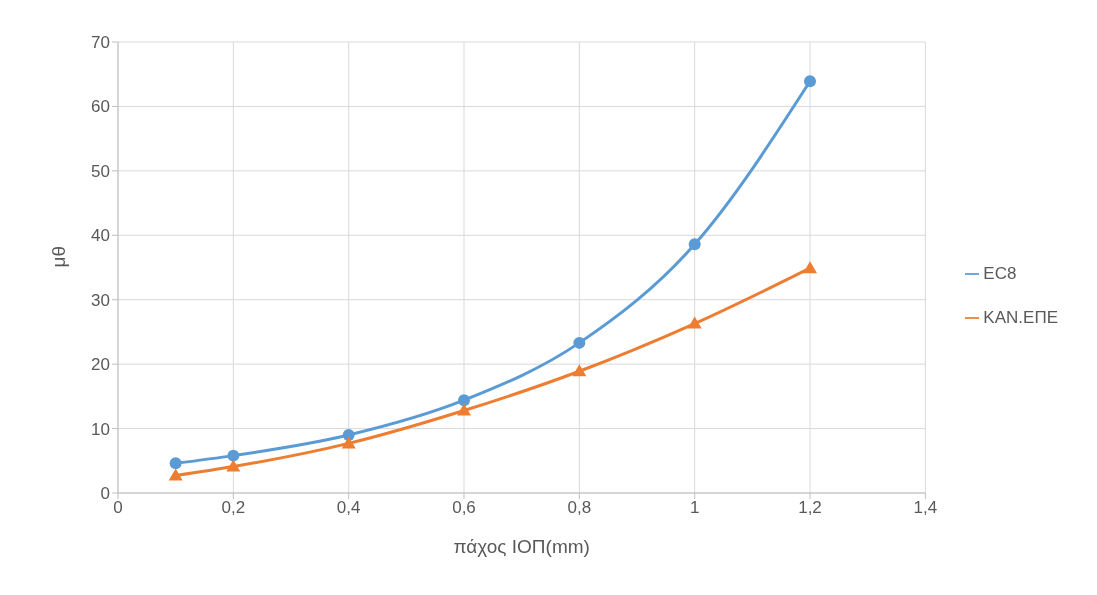  I want to click on y-tick-label: 20, so click(100, 365).